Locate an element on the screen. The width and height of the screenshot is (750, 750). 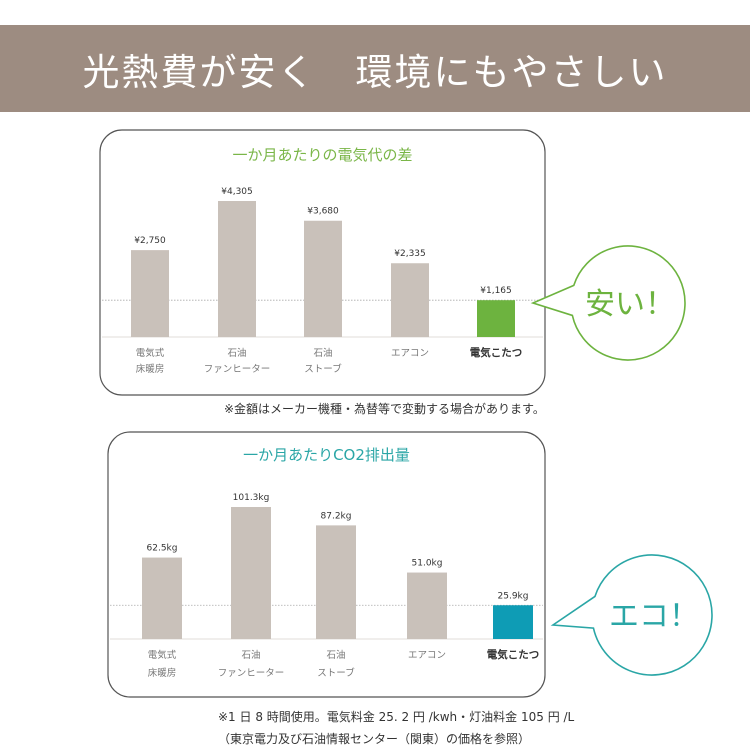
chart2-category-label-2-line2: ファンヒーター is located at coordinates (251, 673).